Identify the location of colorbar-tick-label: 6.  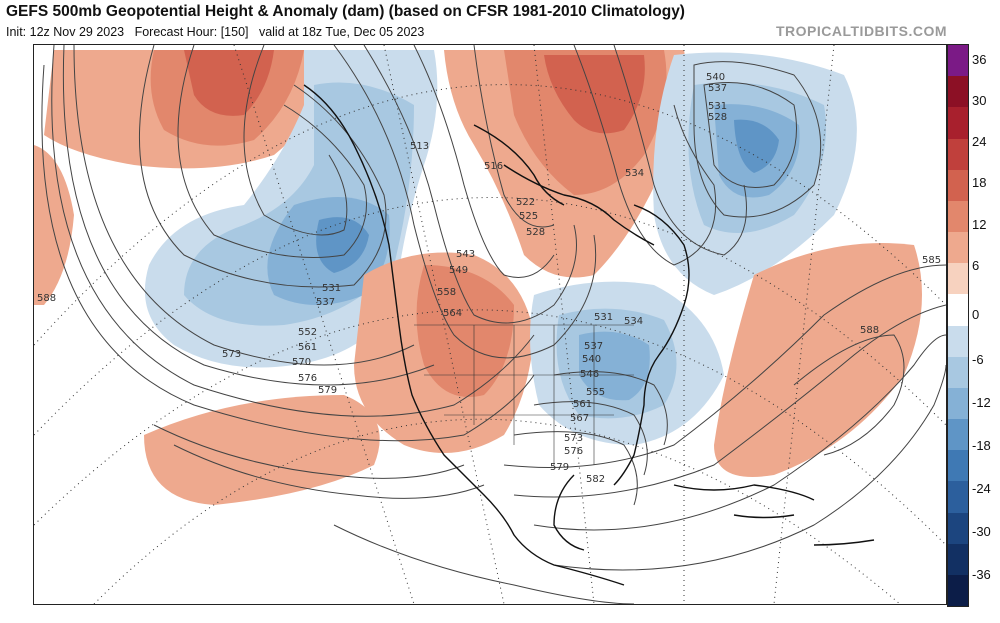
(976, 265).